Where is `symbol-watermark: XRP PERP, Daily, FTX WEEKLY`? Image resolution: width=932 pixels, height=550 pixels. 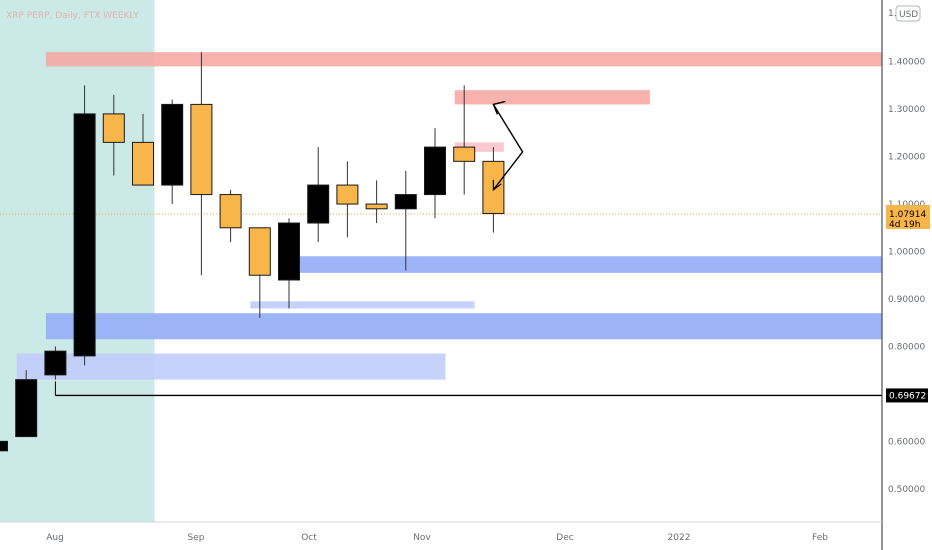
symbol-watermark: XRP PERP, Daily, FTX WEEKLY is located at coordinates (72, 16).